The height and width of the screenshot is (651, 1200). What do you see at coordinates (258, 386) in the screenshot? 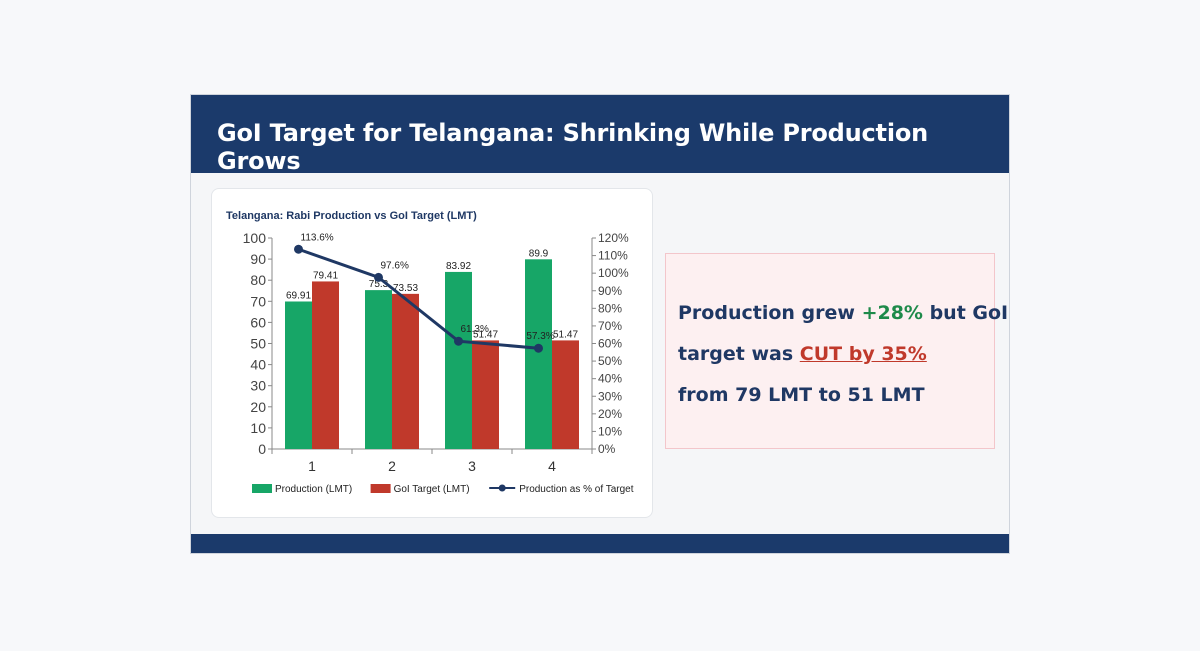
I see `y-left-tick-label: 30` at bounding box center [258, 386].